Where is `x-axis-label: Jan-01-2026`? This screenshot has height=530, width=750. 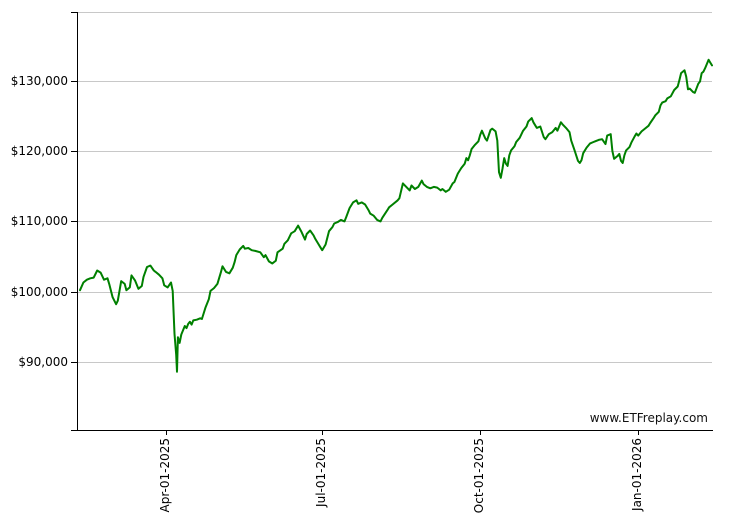 x-axis-label: Jan-01-2026 is located at coordinates (637, 474).